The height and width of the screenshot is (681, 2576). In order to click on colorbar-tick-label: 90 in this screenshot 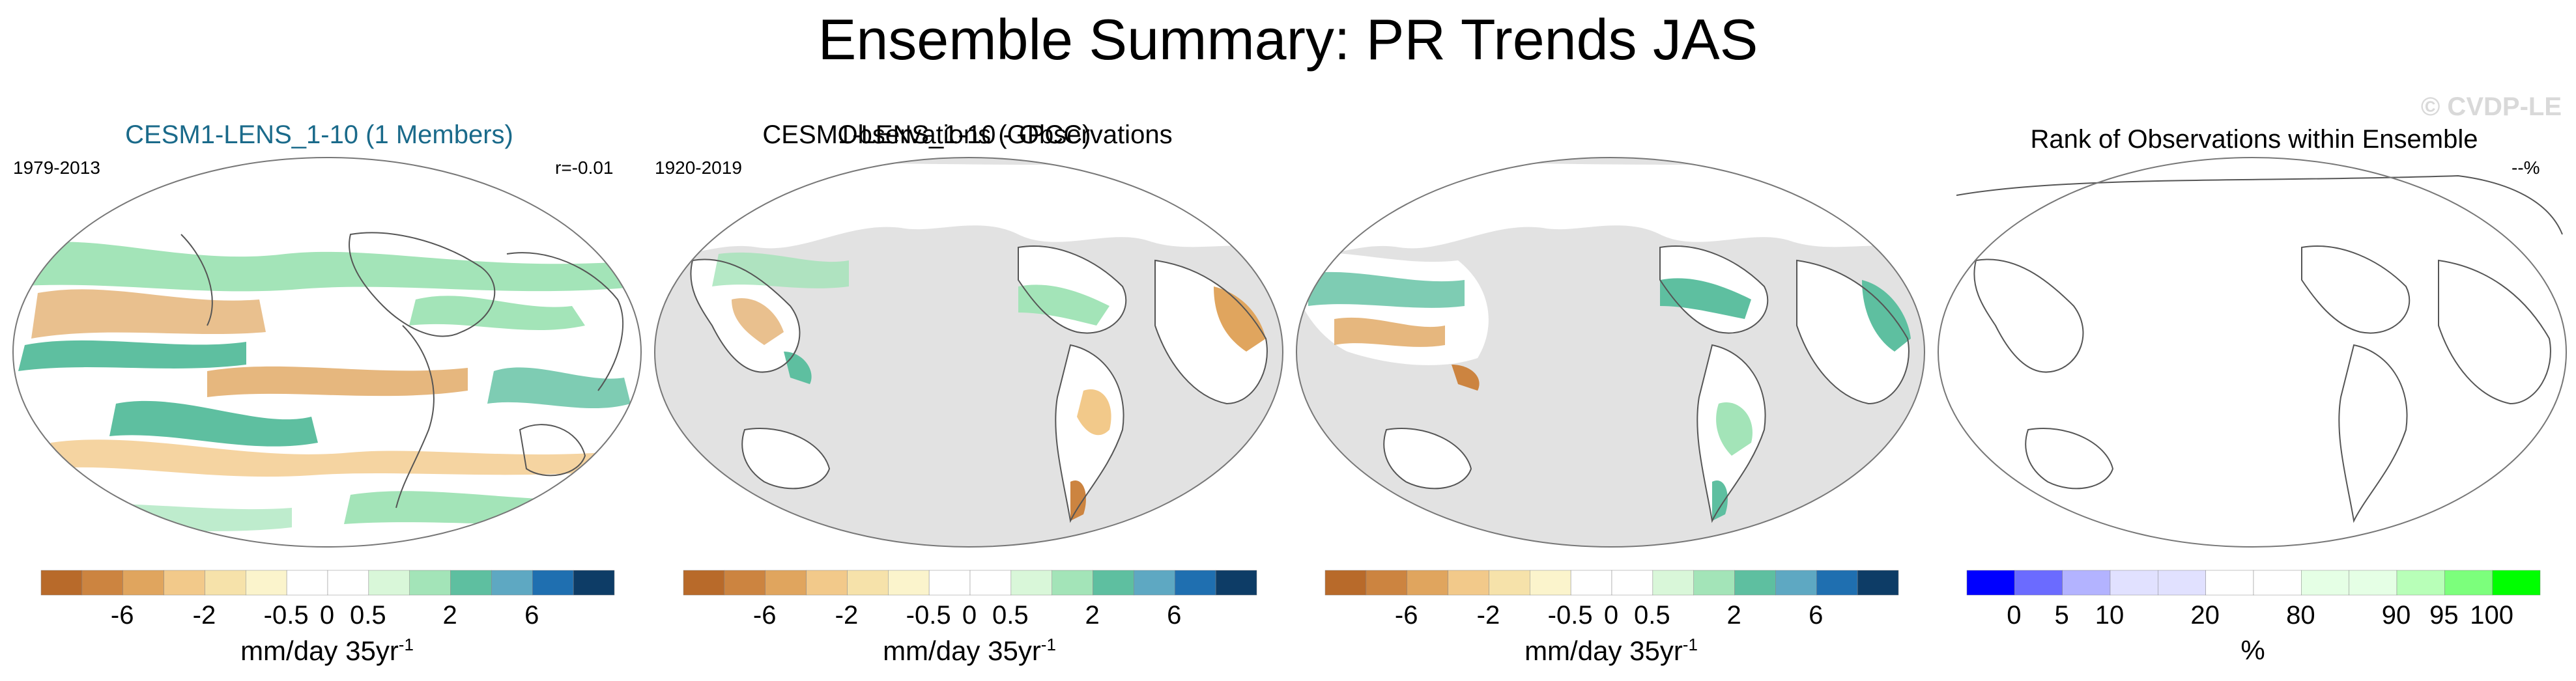, I will do `click(2396, 615)`.